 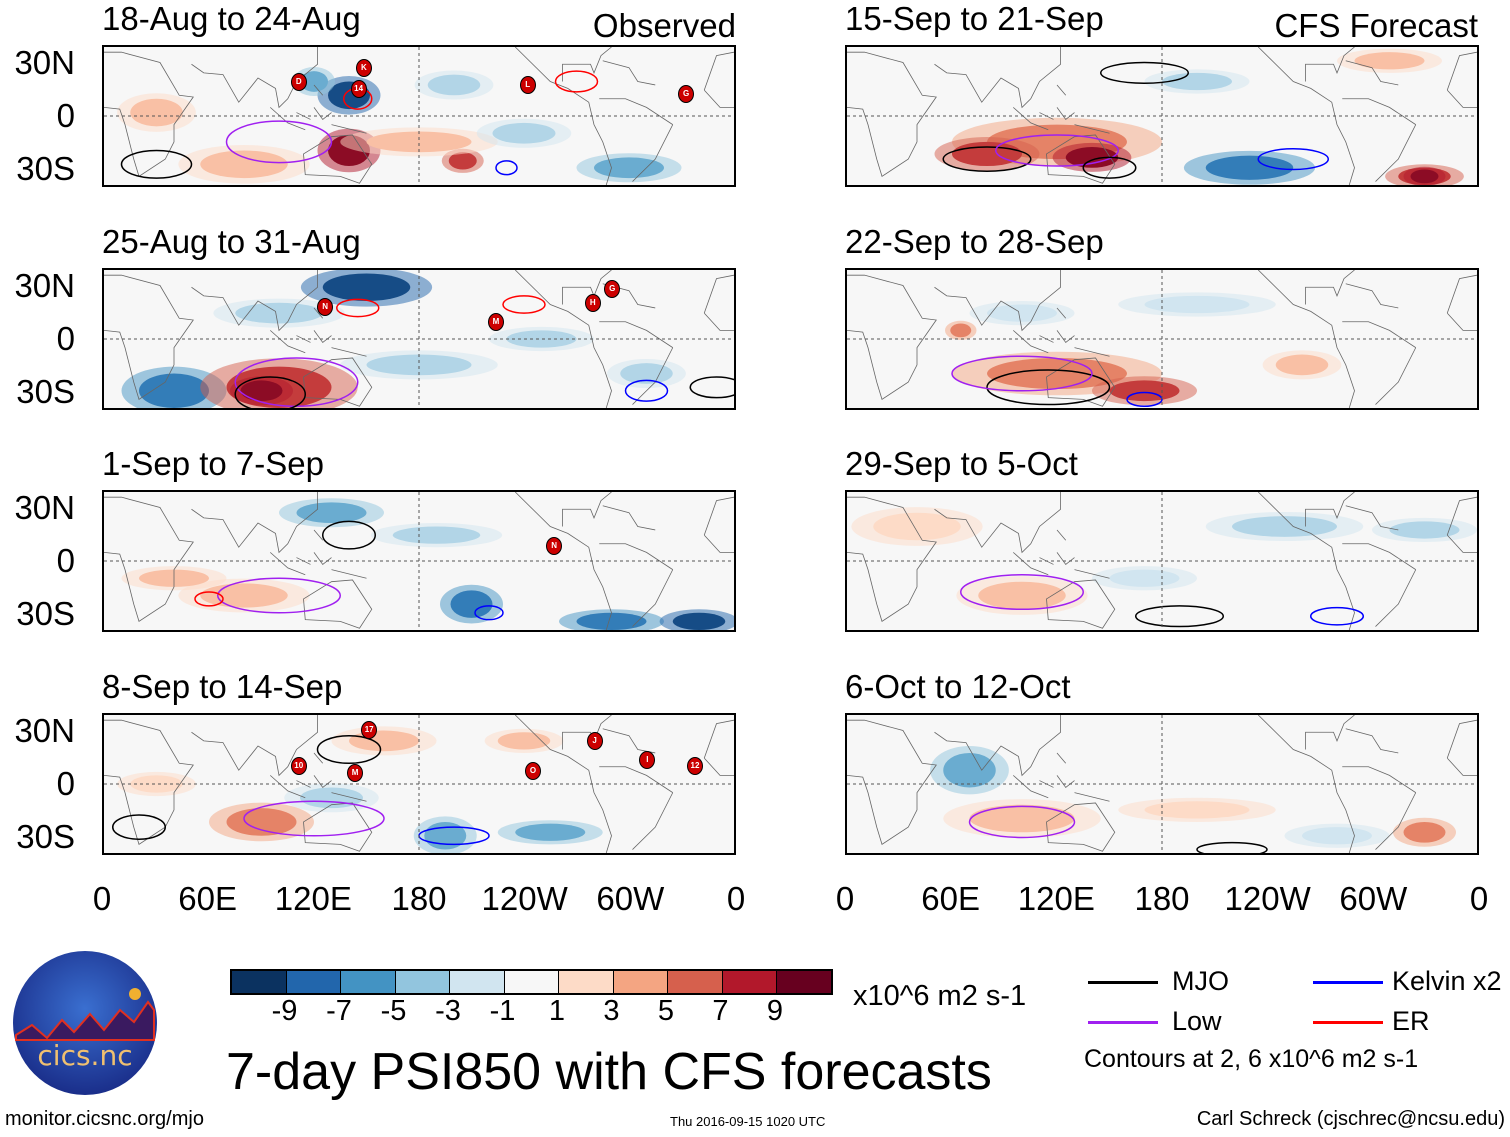 I want to click on legend-low-label: Low, so click(x=1197, y=1021).